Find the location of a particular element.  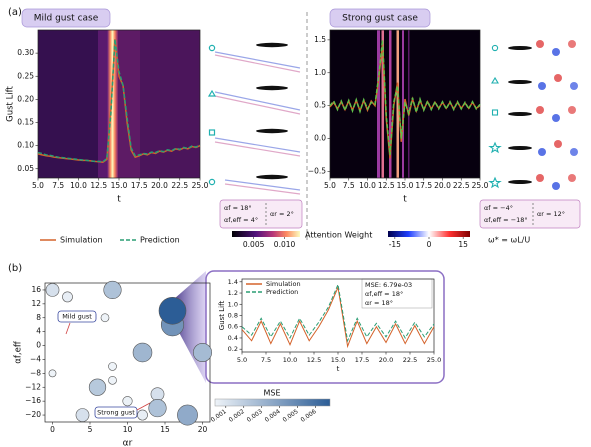

annotation: αf,eff = −18° is located at coordinates (506, 220).